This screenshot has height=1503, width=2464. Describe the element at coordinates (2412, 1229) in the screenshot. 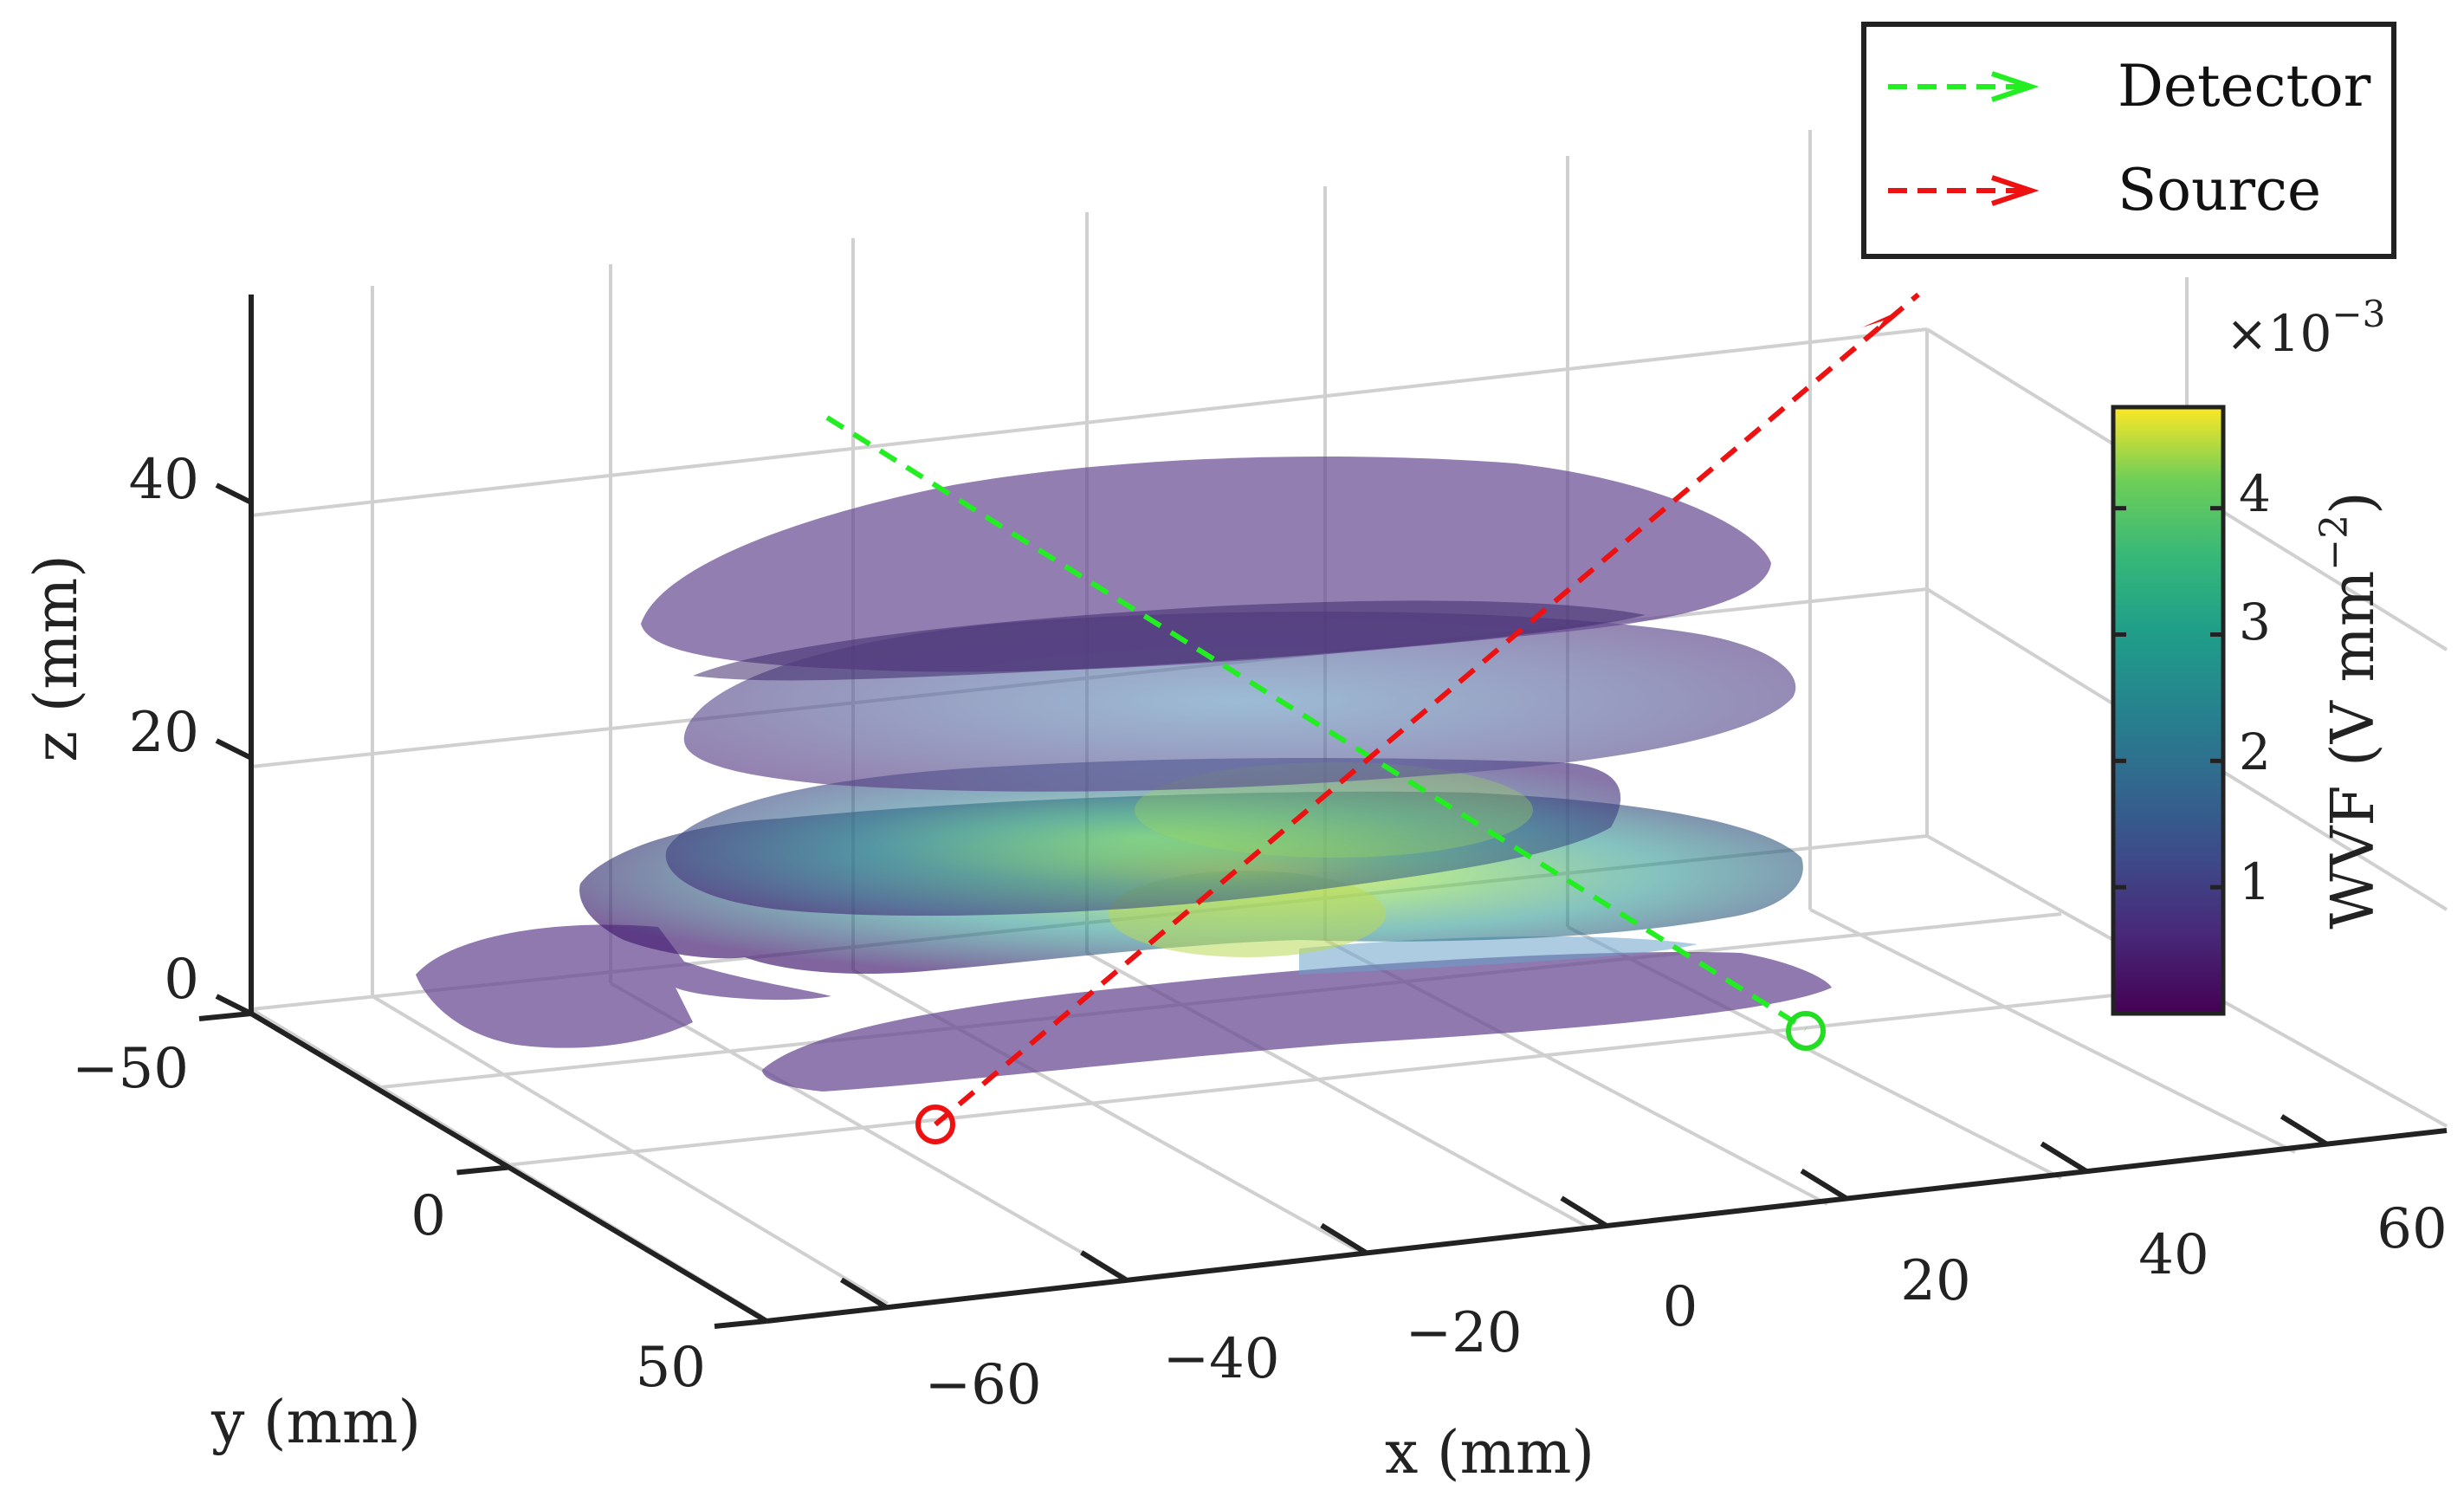

I see `x-tick-label: 60` at that location.